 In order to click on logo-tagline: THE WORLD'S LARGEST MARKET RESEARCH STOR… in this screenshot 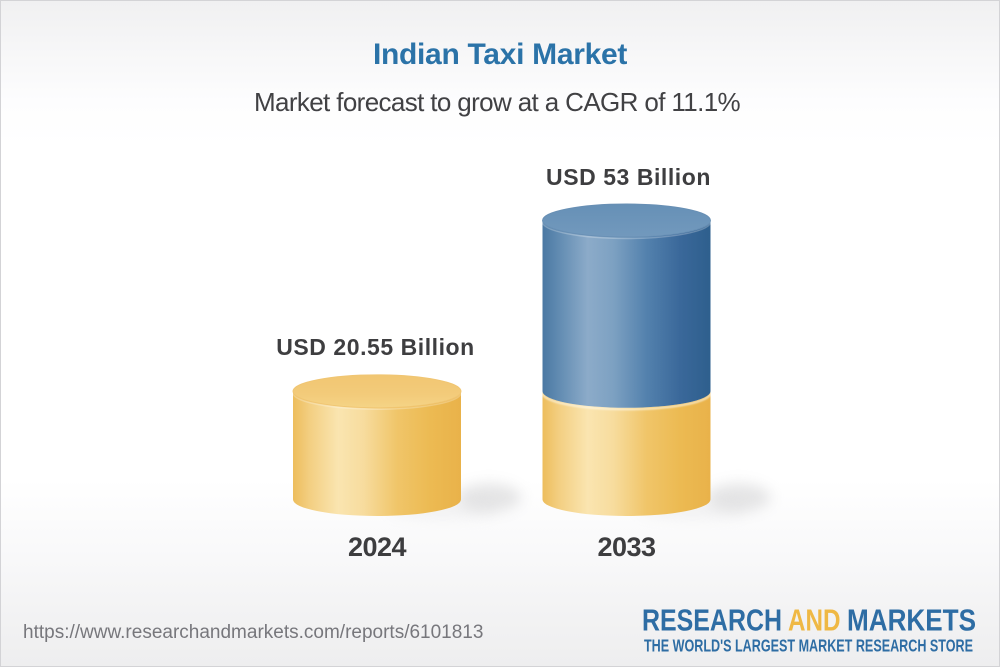, I will do `click(808, 646)`.